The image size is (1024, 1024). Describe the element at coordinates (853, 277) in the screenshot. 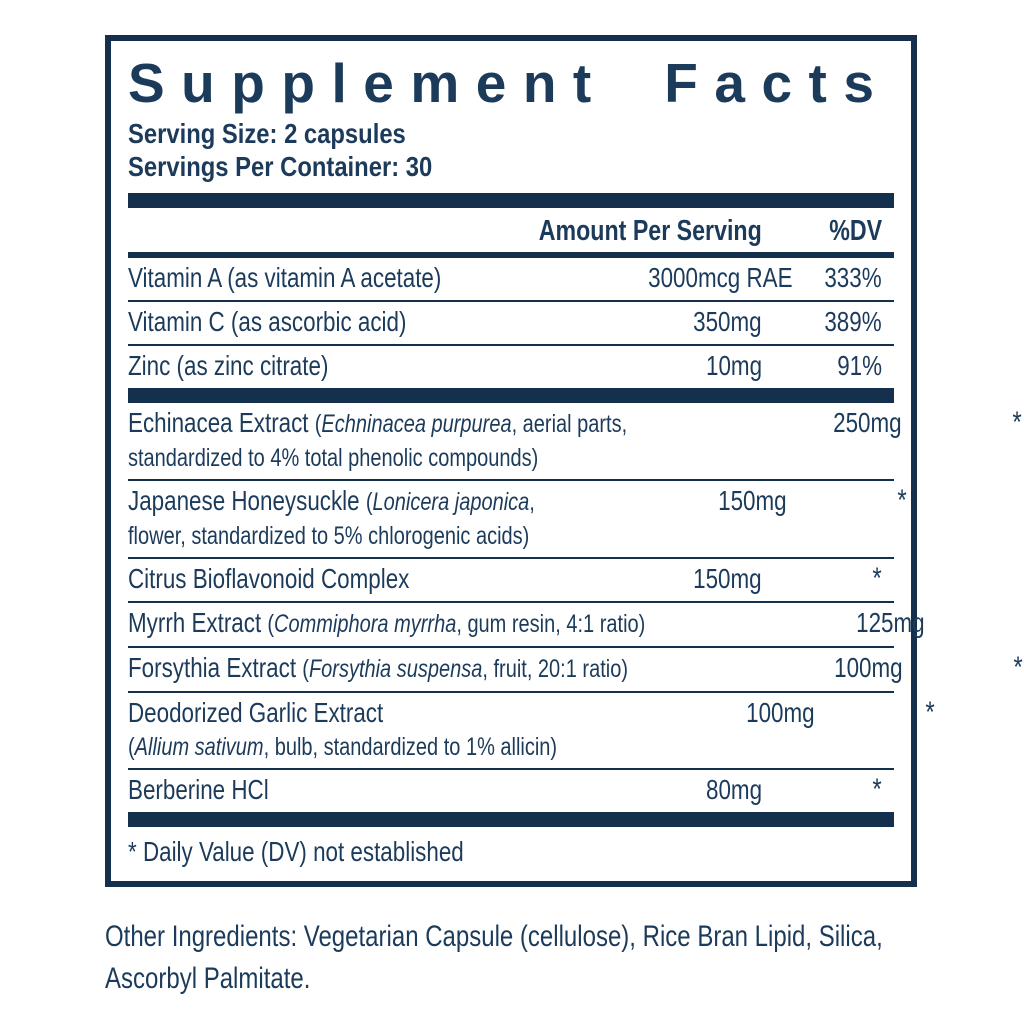

I see `ingredient-dv: 333%` at that location.